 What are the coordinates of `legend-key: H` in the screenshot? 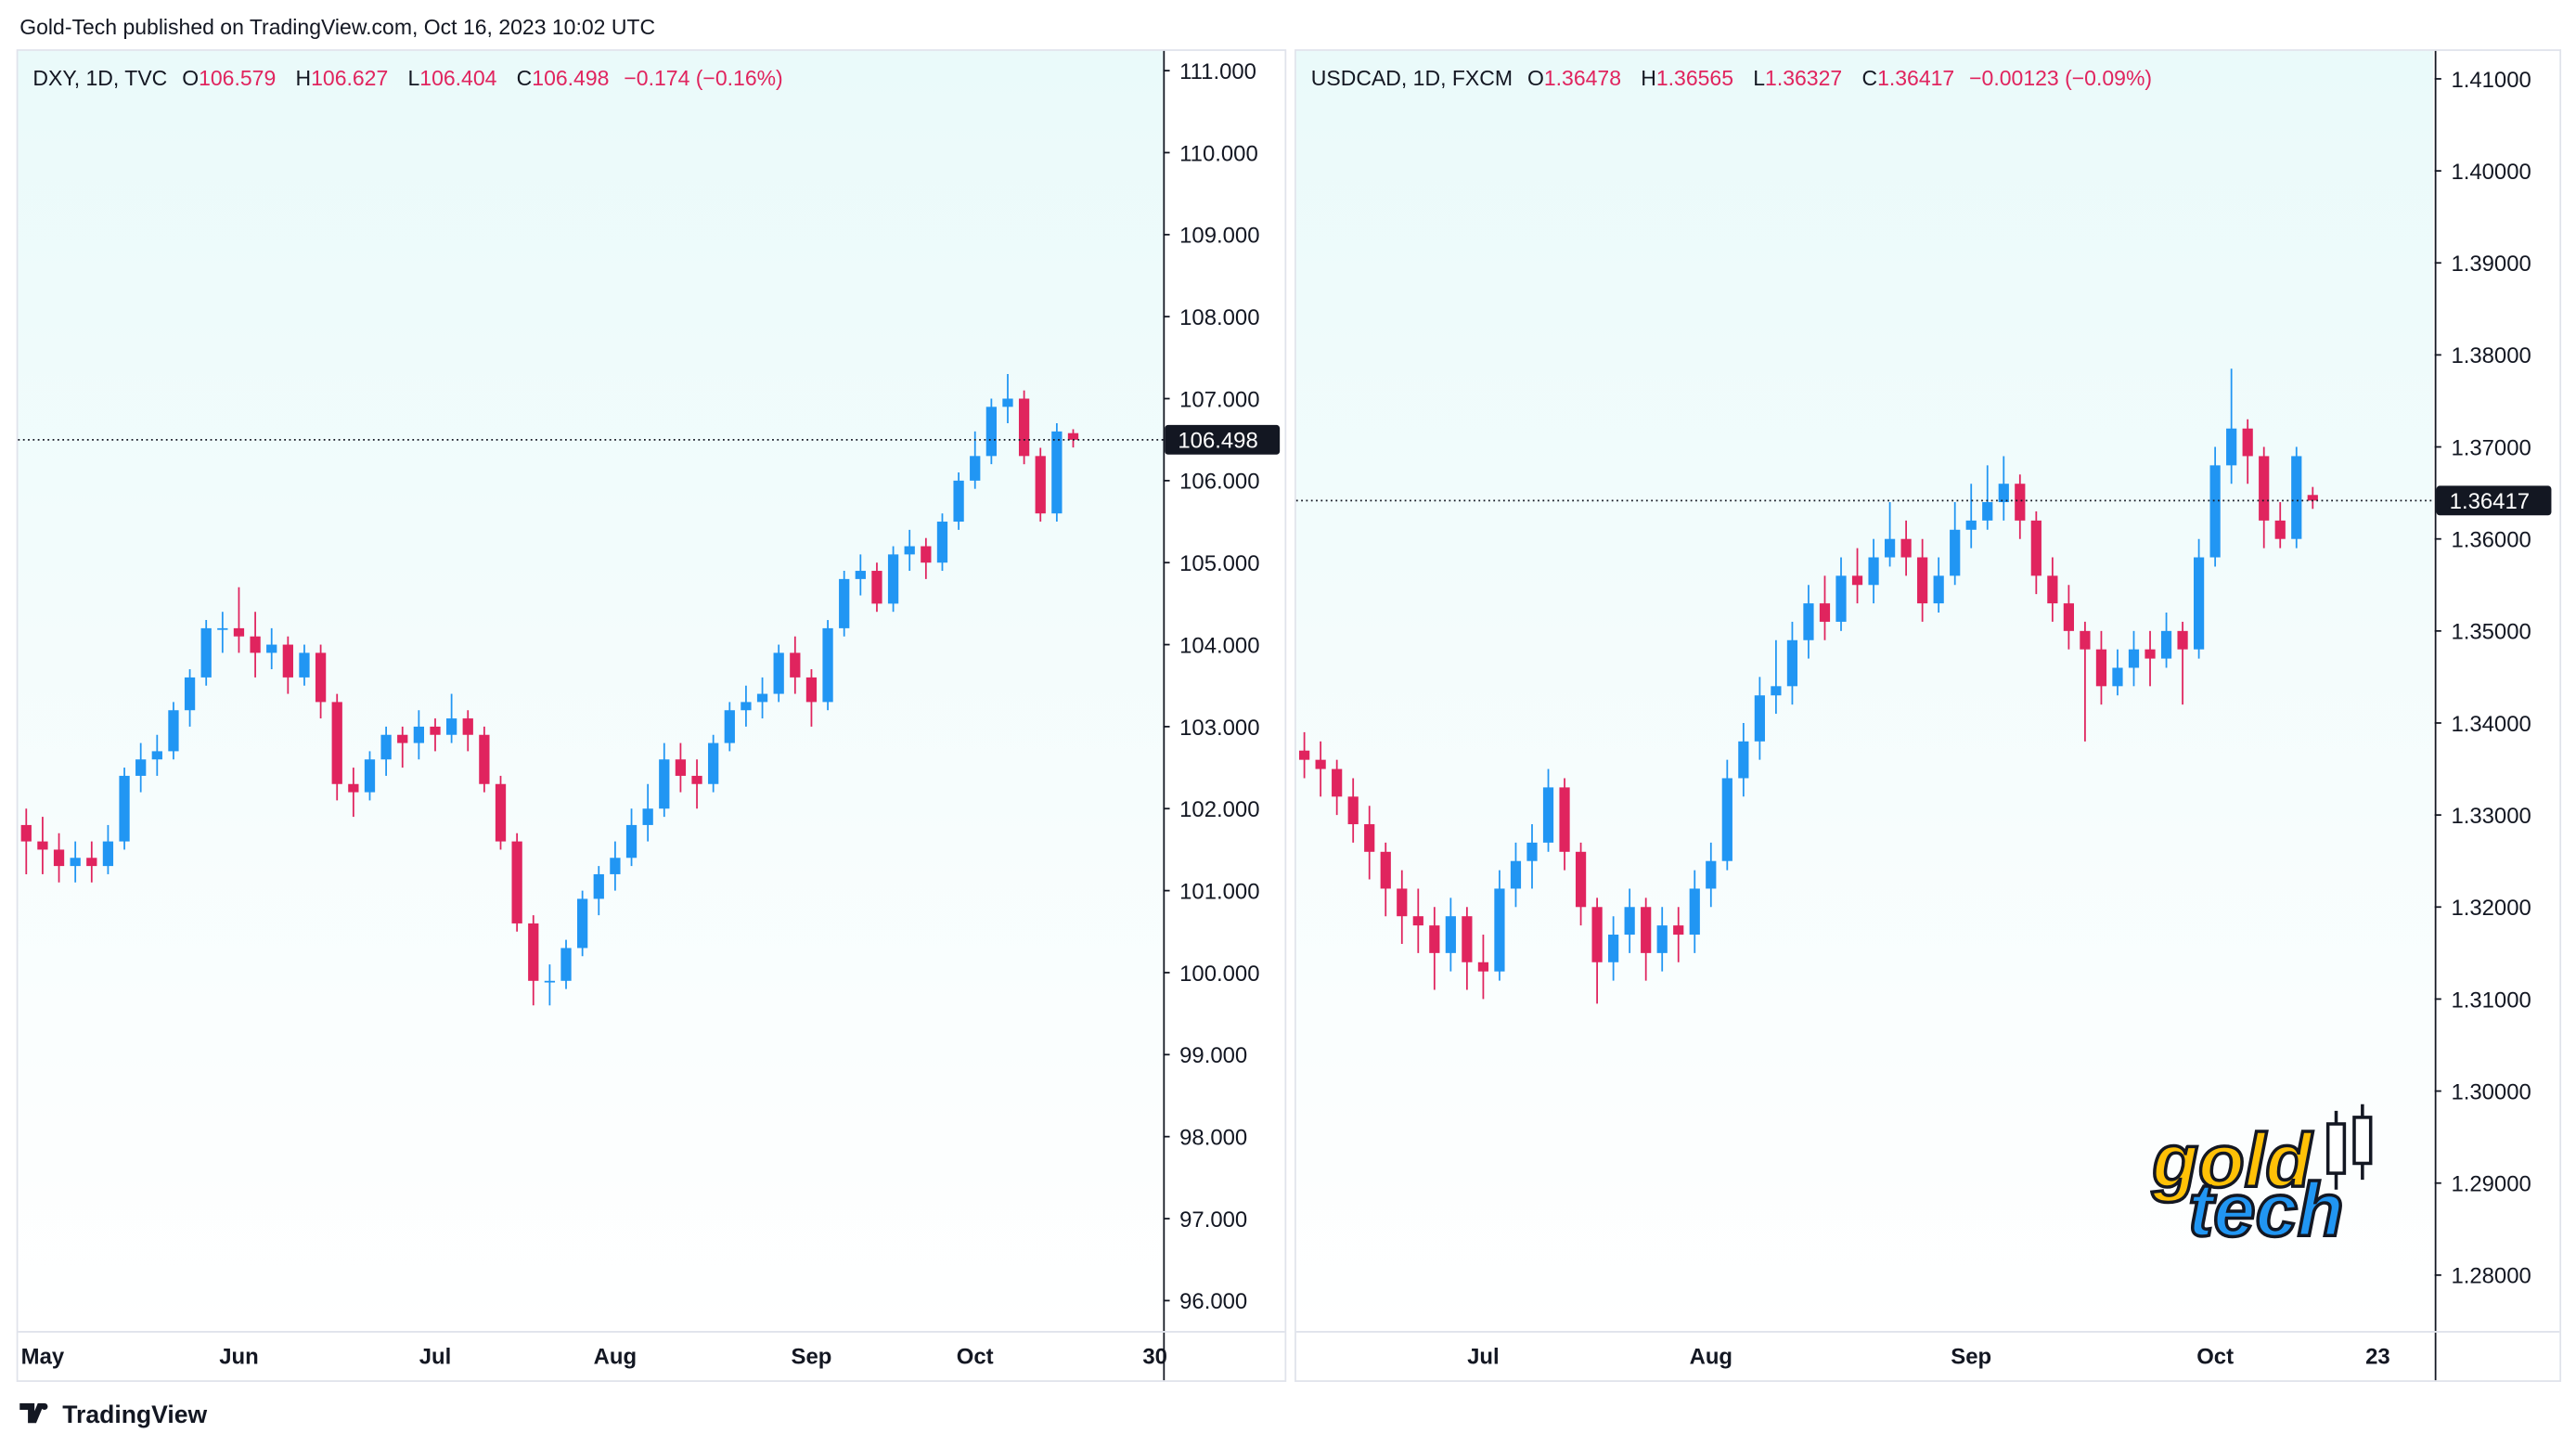 It's located at (1648, 78).